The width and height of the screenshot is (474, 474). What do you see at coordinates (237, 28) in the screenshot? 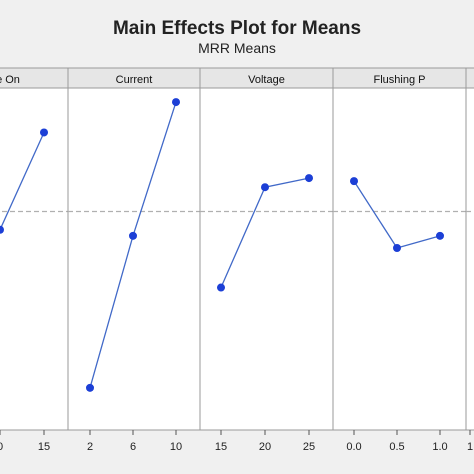
I see `chart-title: Main Effects Plot for Means` at bounding box center [237, 28].